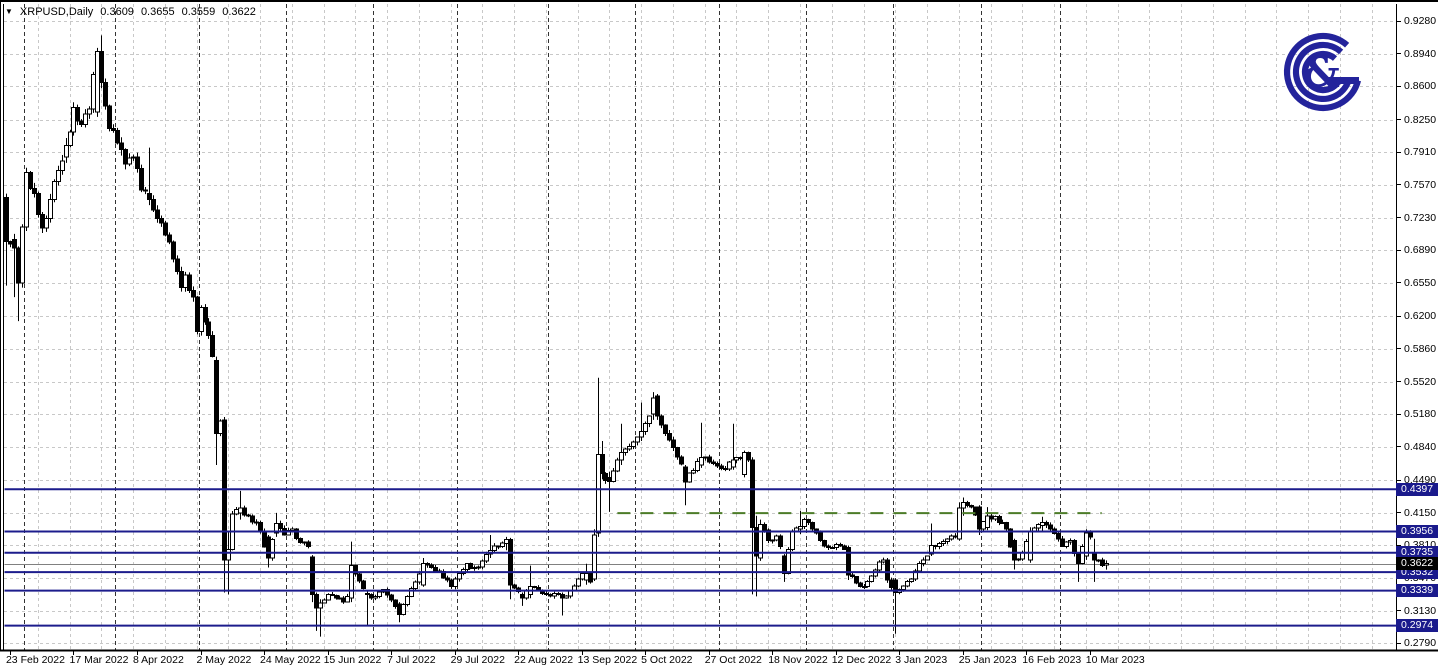 The width and height of the screenshot is (1438, 669). What do you see at coordinates (1115, 660) in the screenshot?
I see `date-tick-label: 10 Mar 2023` at bounding box center [1115, 660].